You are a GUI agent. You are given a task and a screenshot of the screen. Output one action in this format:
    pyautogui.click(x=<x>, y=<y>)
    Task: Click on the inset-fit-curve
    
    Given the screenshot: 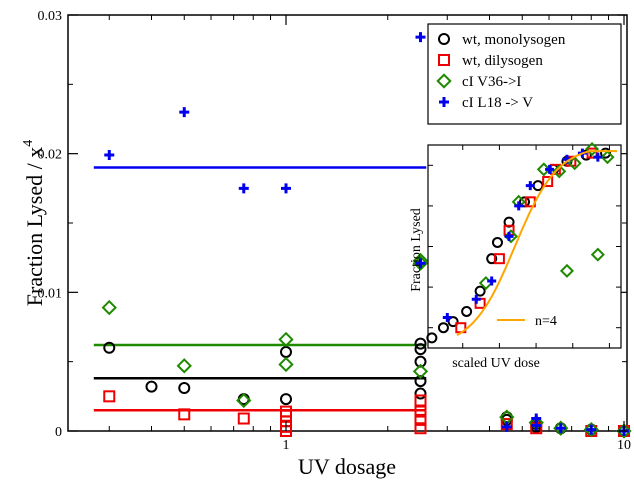 What is the action you would take?
    pyautogui.click(x=537, y=243)
    